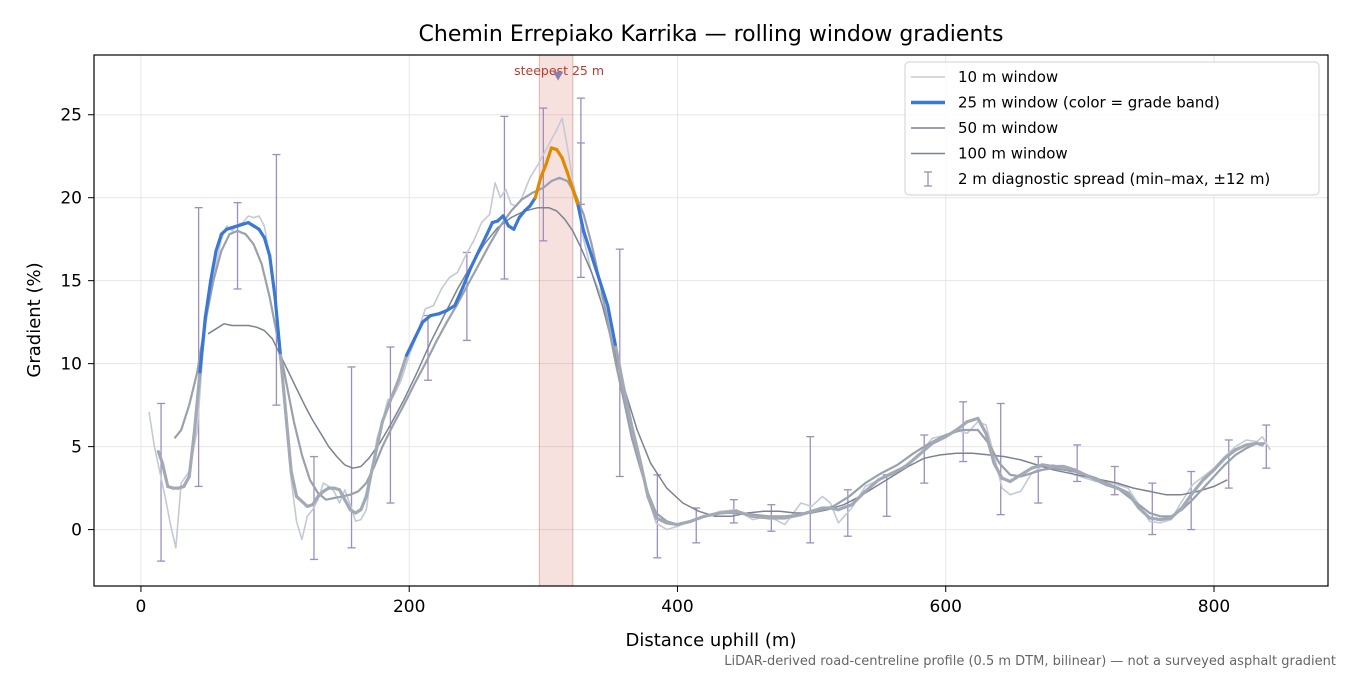  I want to click on x-tick-label: 800, so click(1214, 607).